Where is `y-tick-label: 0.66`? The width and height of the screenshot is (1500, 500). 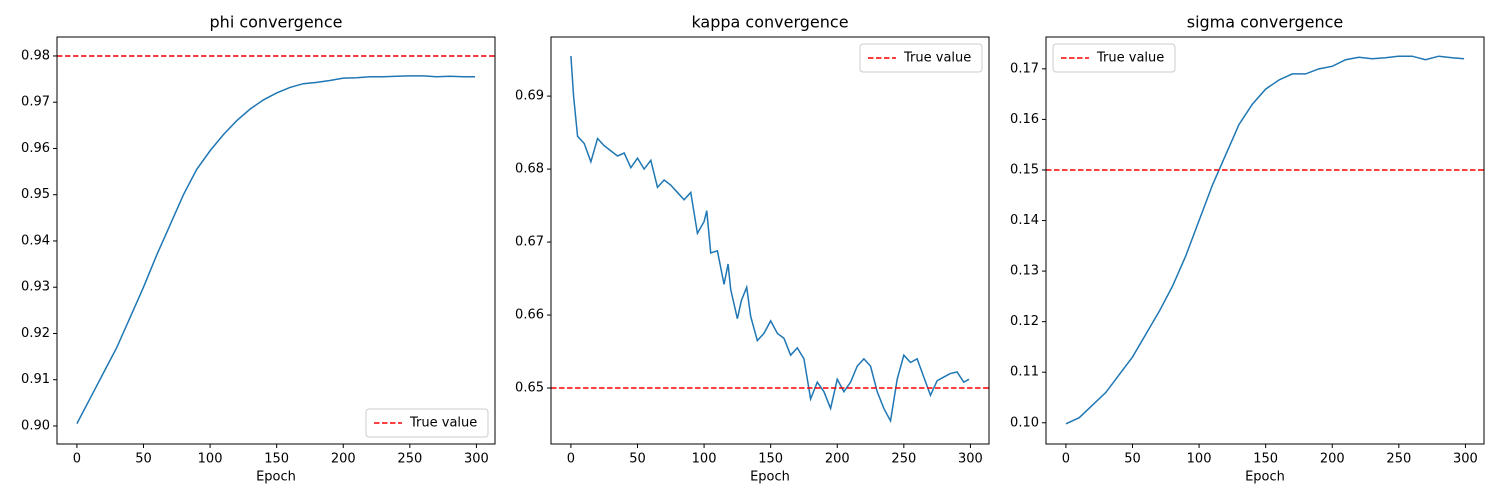
y-tick-label: 0.66 is located at coordinates (529, 315).